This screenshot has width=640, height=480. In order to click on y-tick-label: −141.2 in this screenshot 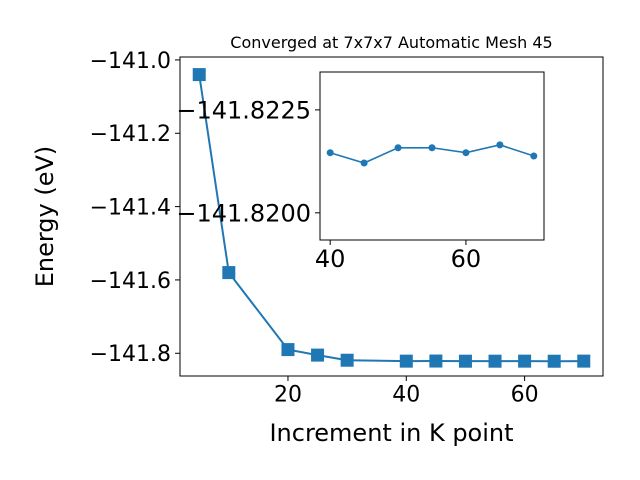, I will do `click(130, 134)`.